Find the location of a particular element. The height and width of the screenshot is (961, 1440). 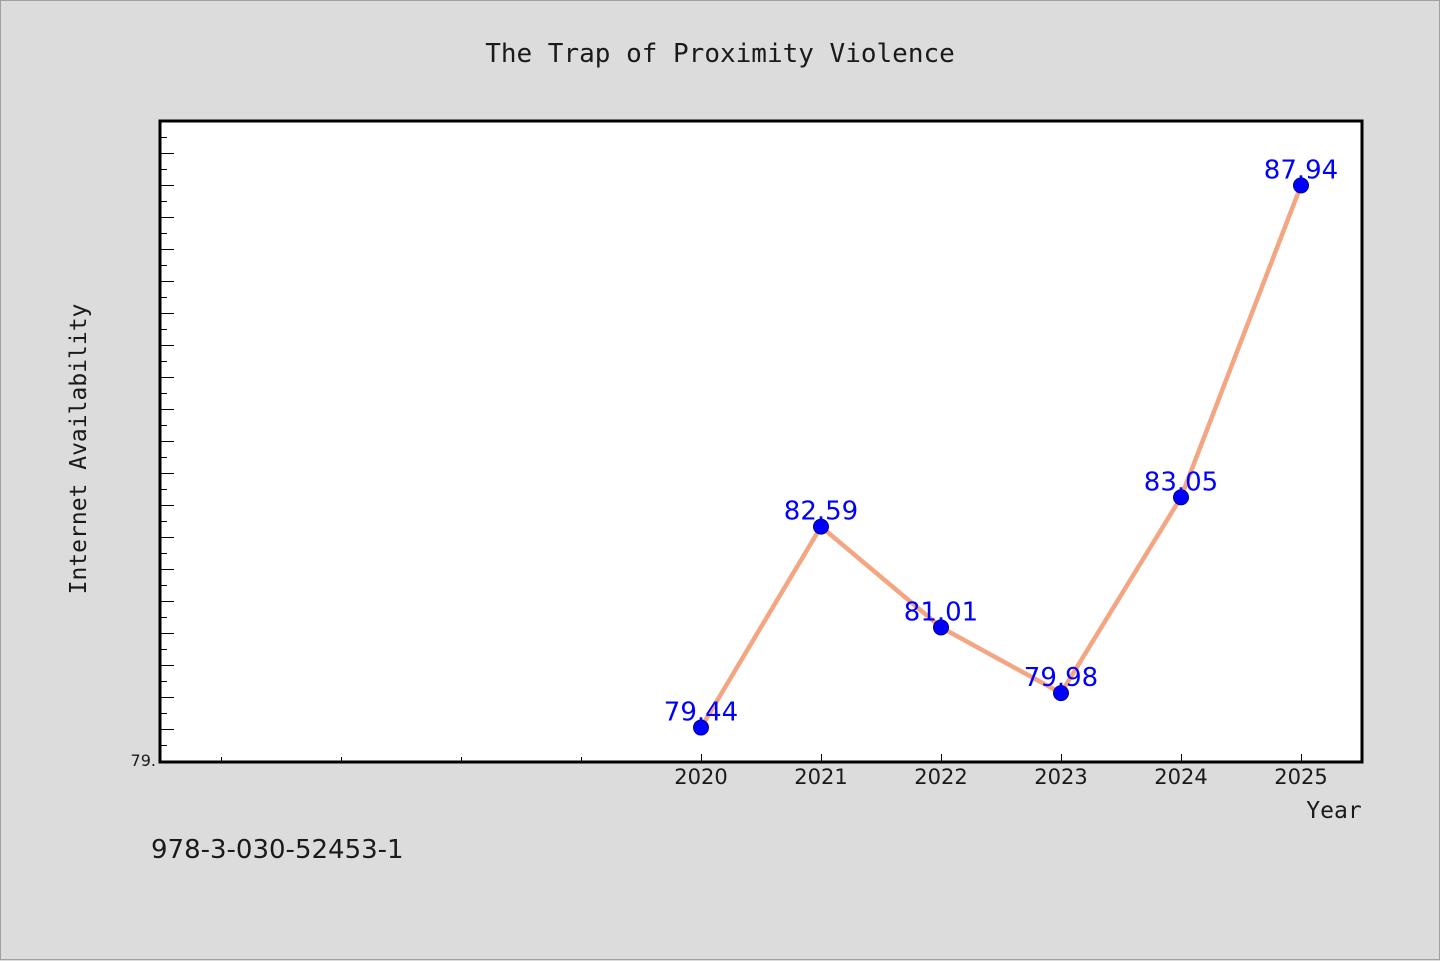

x-tick-label: 2020 is located at coordinates (700, 777).